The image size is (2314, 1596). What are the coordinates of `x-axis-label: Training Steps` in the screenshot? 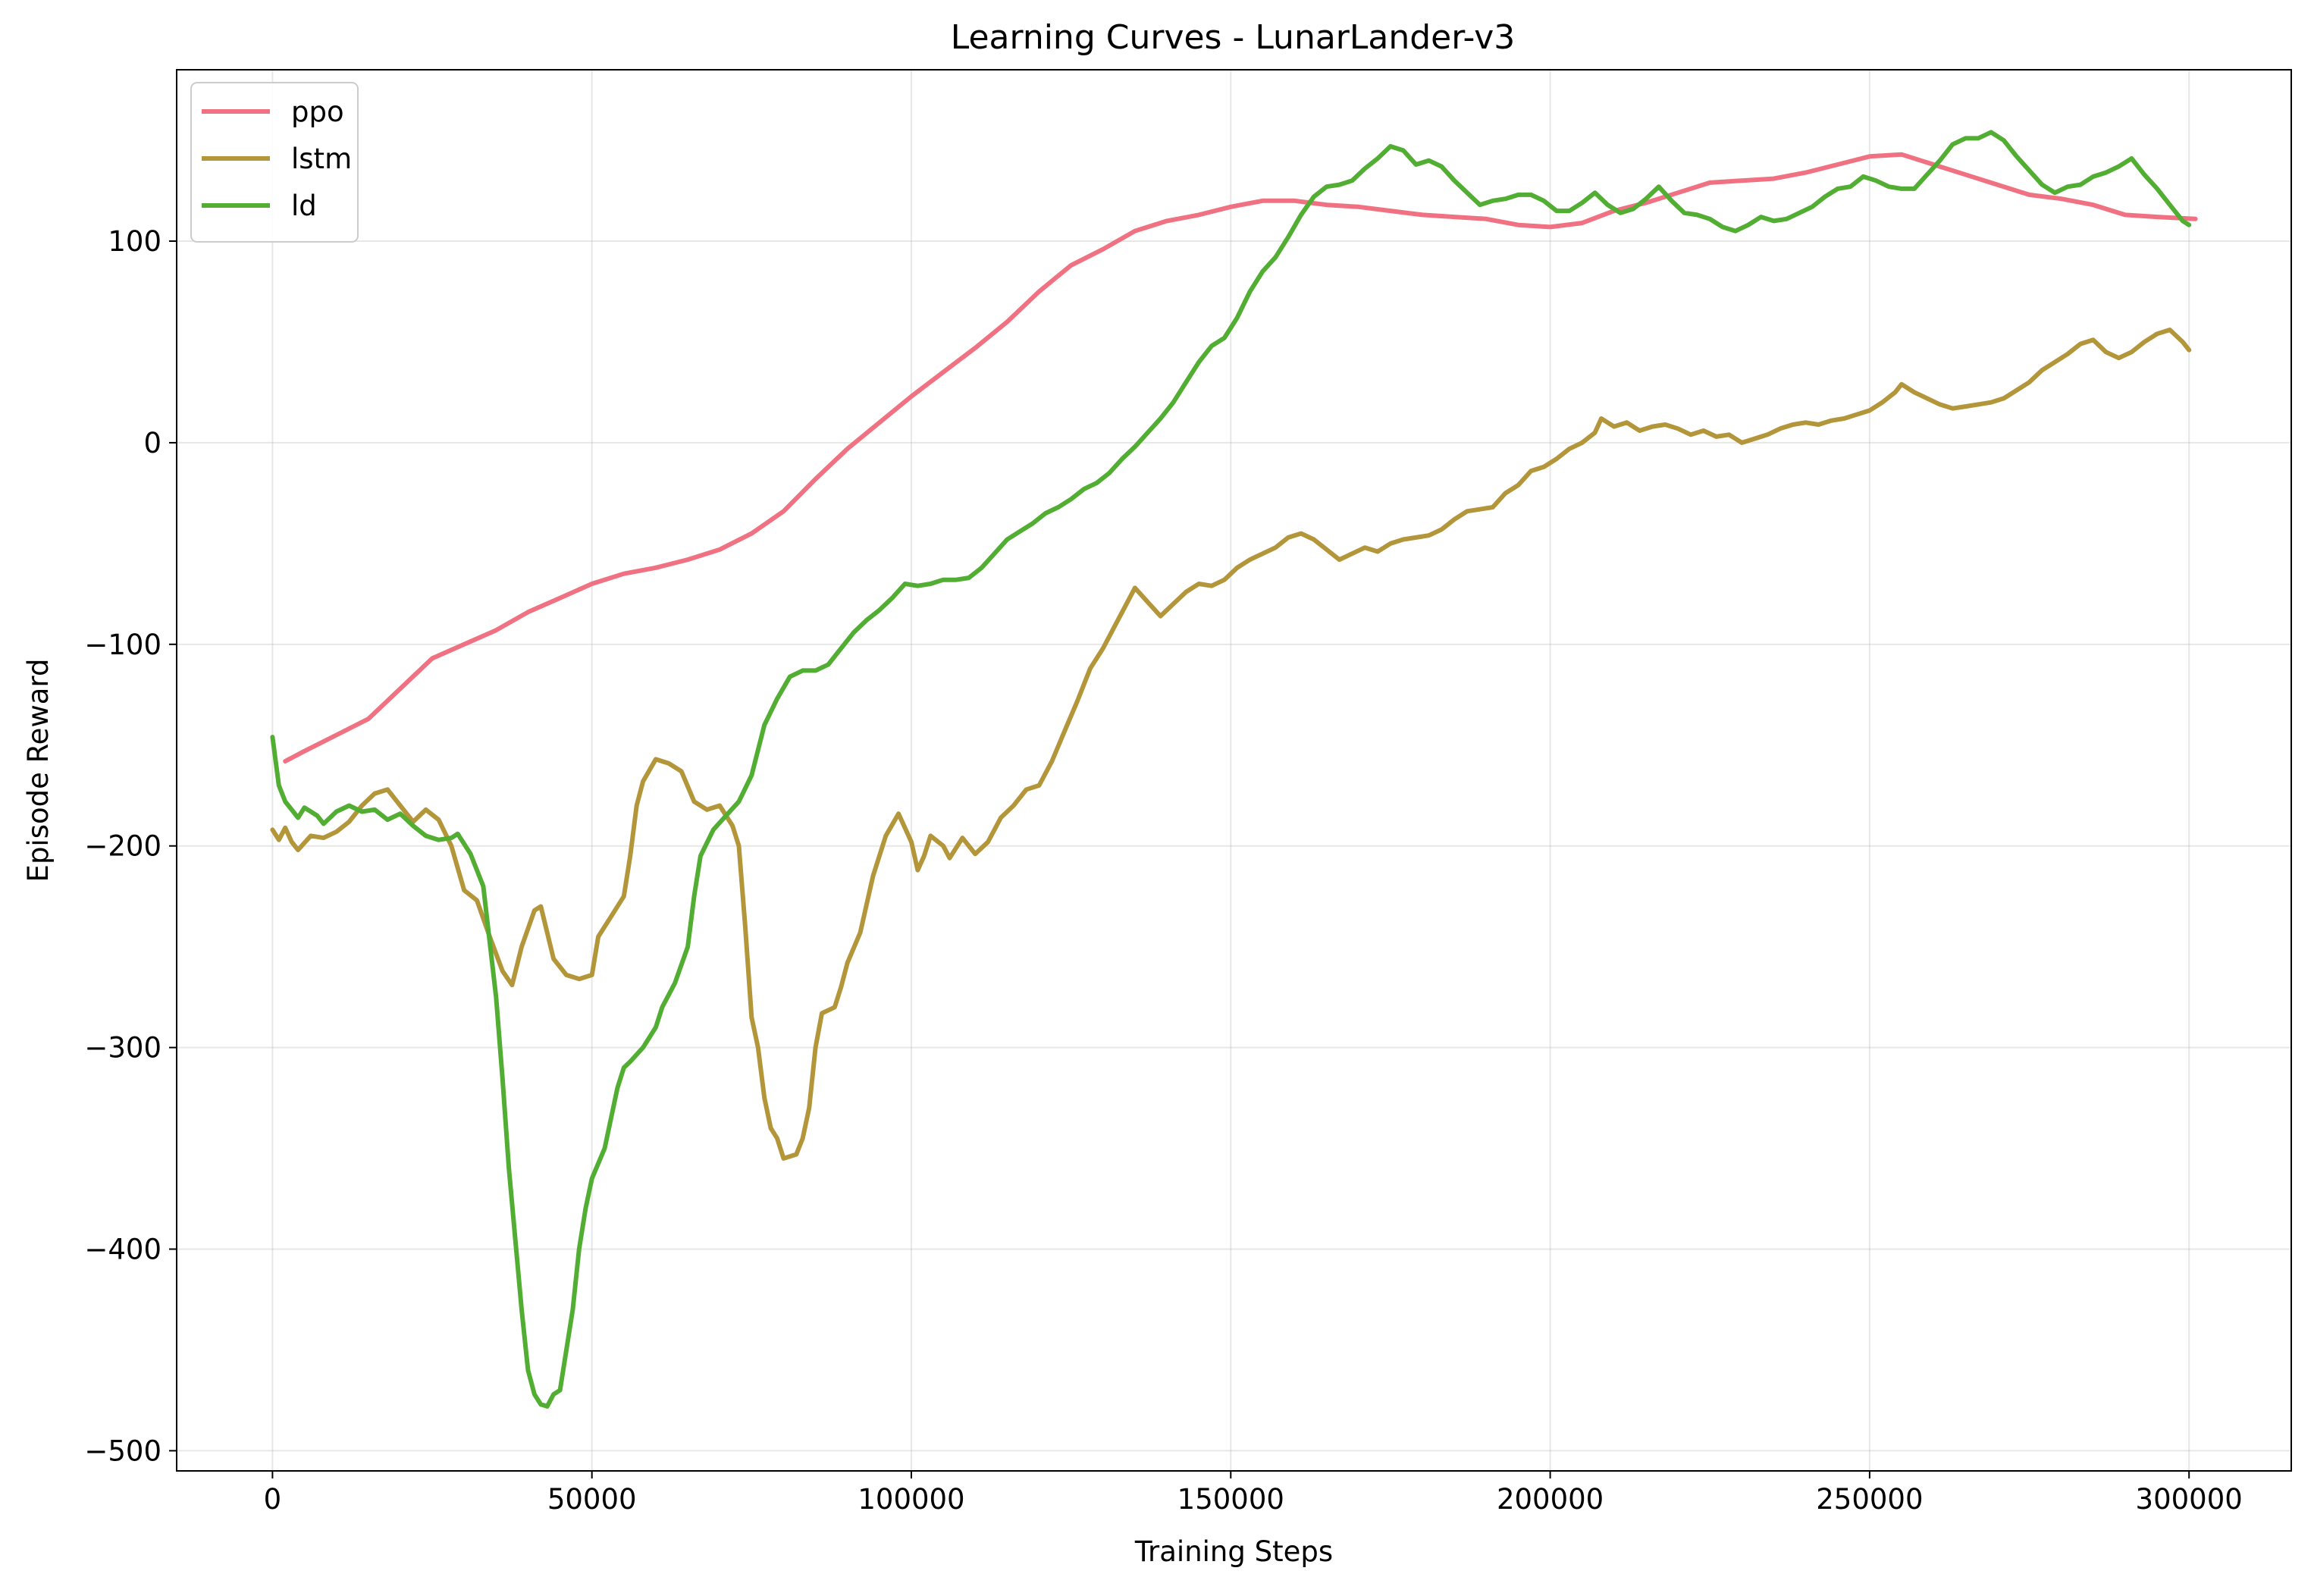 It's located at (1234, 1552).